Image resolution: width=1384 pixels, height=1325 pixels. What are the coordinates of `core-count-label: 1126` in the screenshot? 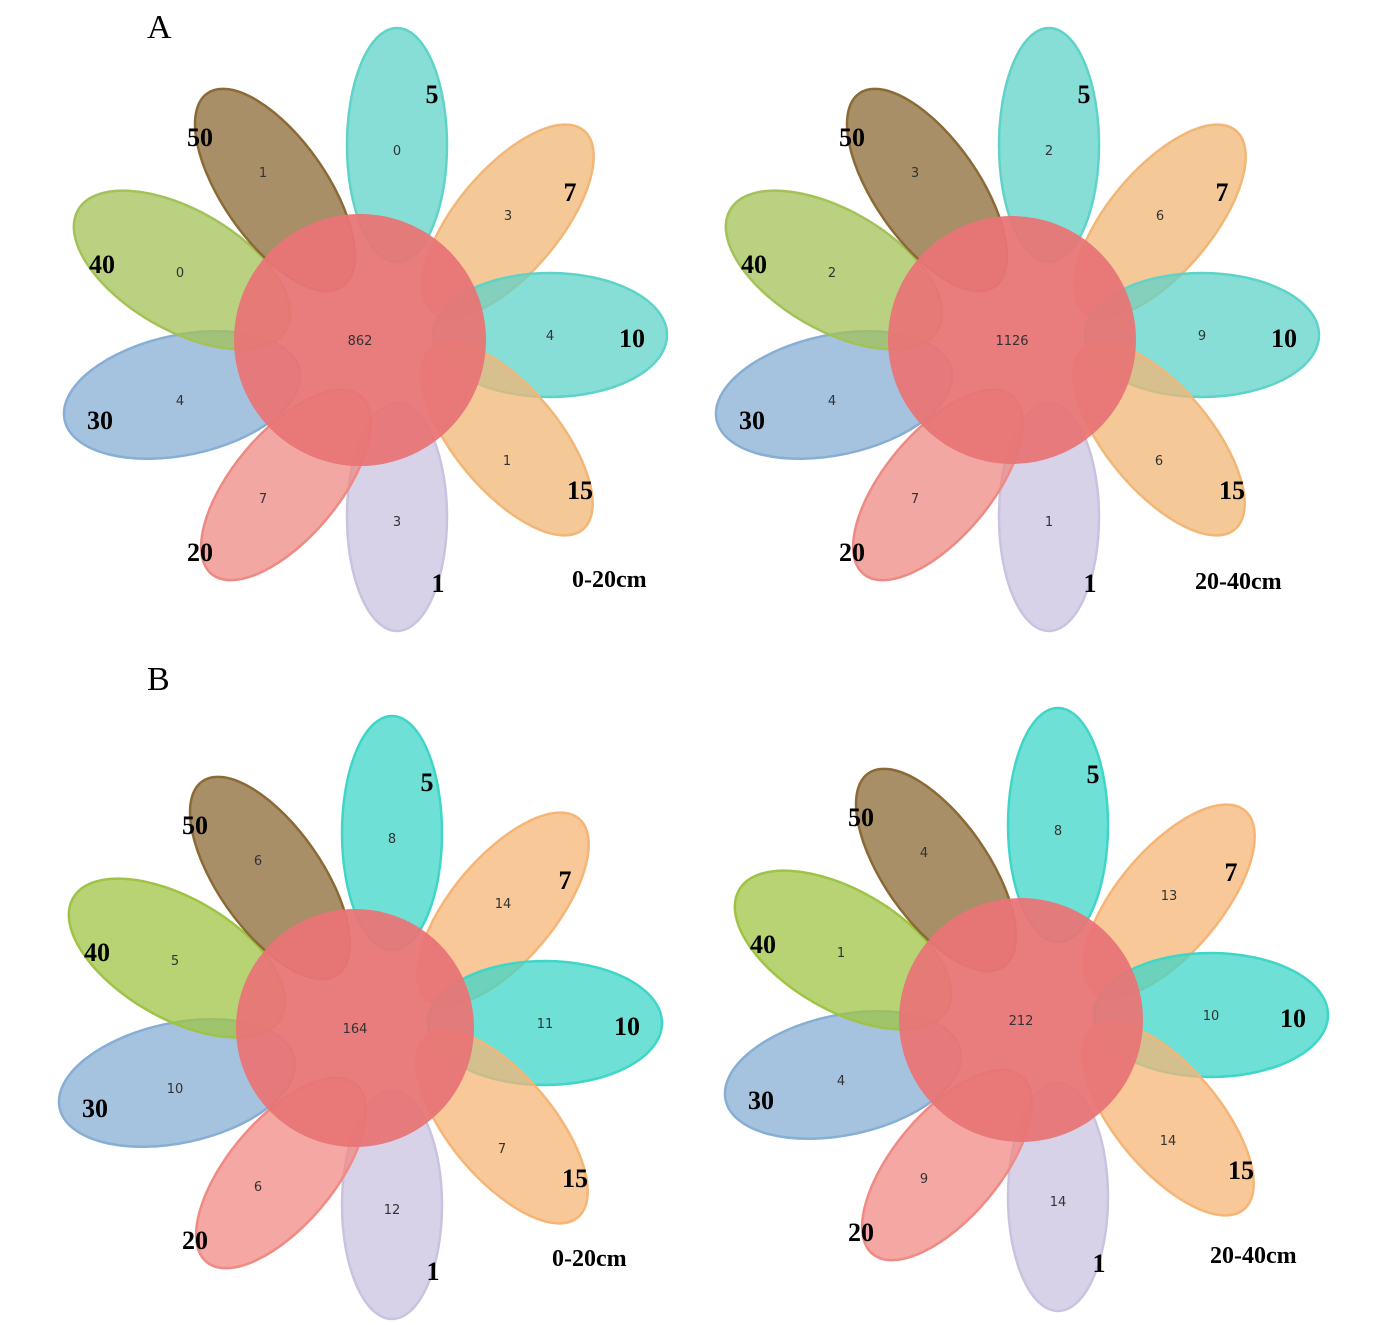 It's located at (1011, 341).